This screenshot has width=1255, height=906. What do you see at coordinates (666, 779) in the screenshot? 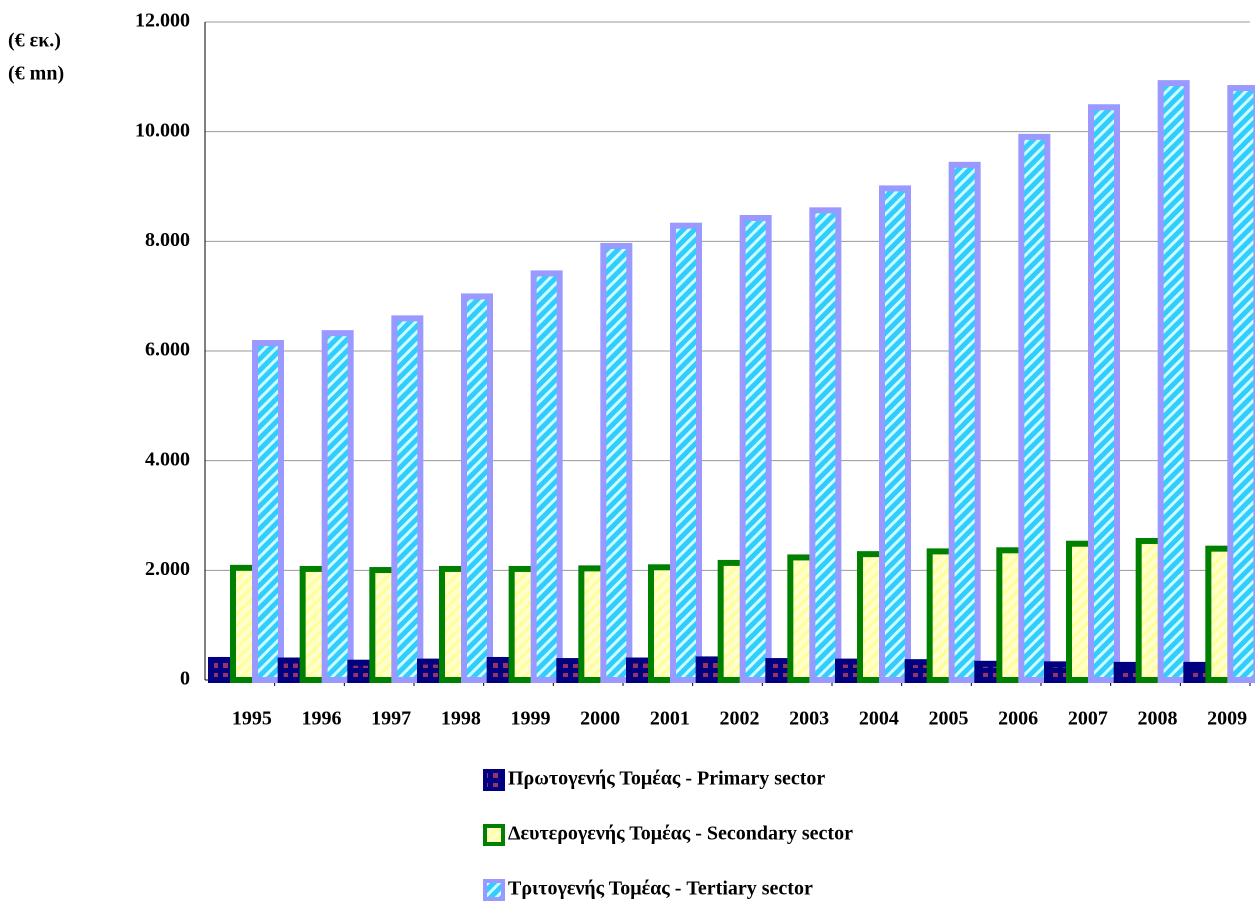
I see `legend-label: Πρωτογενής Τομέας - Primary sector` at bounding box center [666, 779].